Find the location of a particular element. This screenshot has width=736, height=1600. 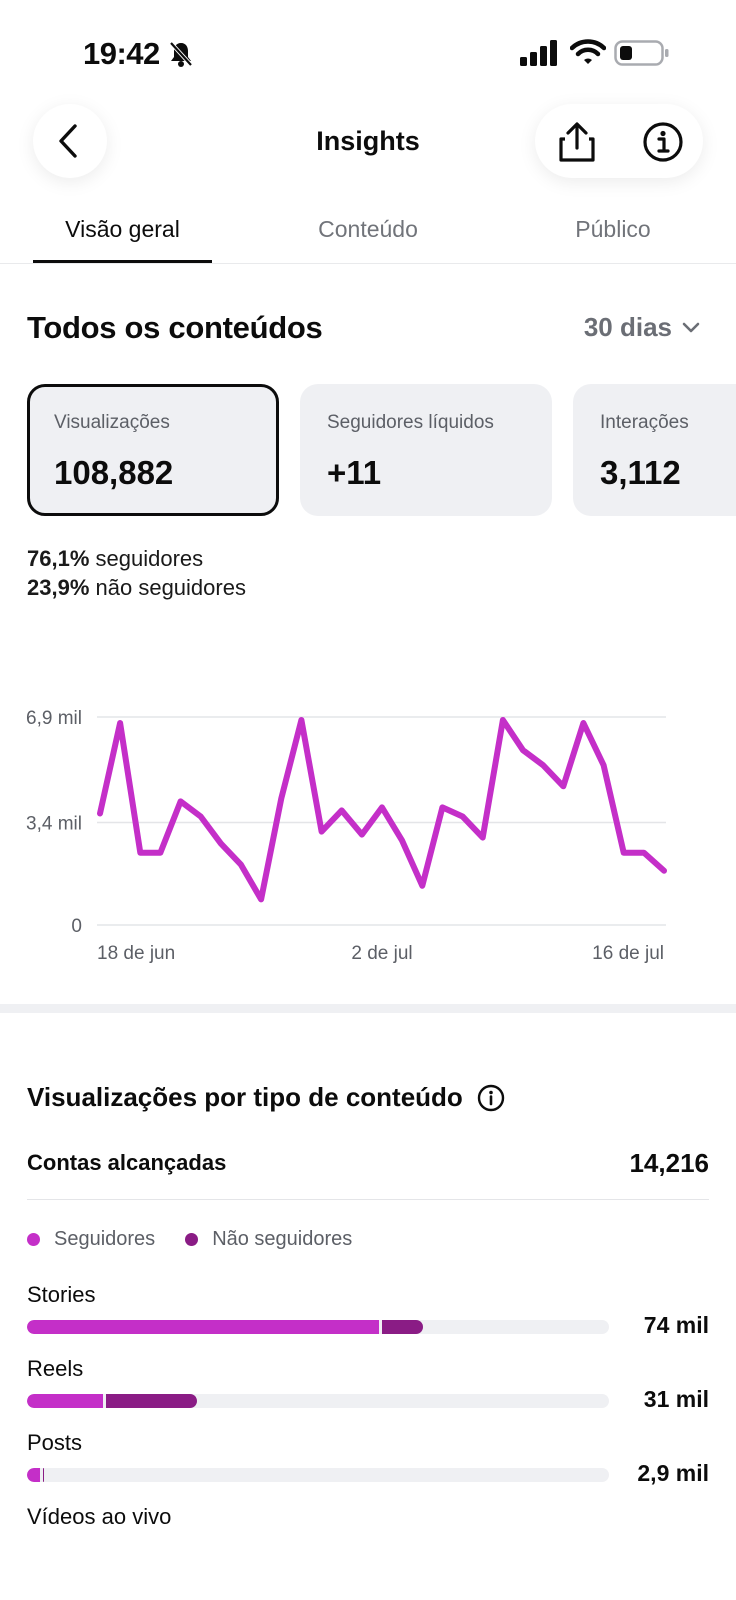

wifi-icon is located at coordinates (588, 51).